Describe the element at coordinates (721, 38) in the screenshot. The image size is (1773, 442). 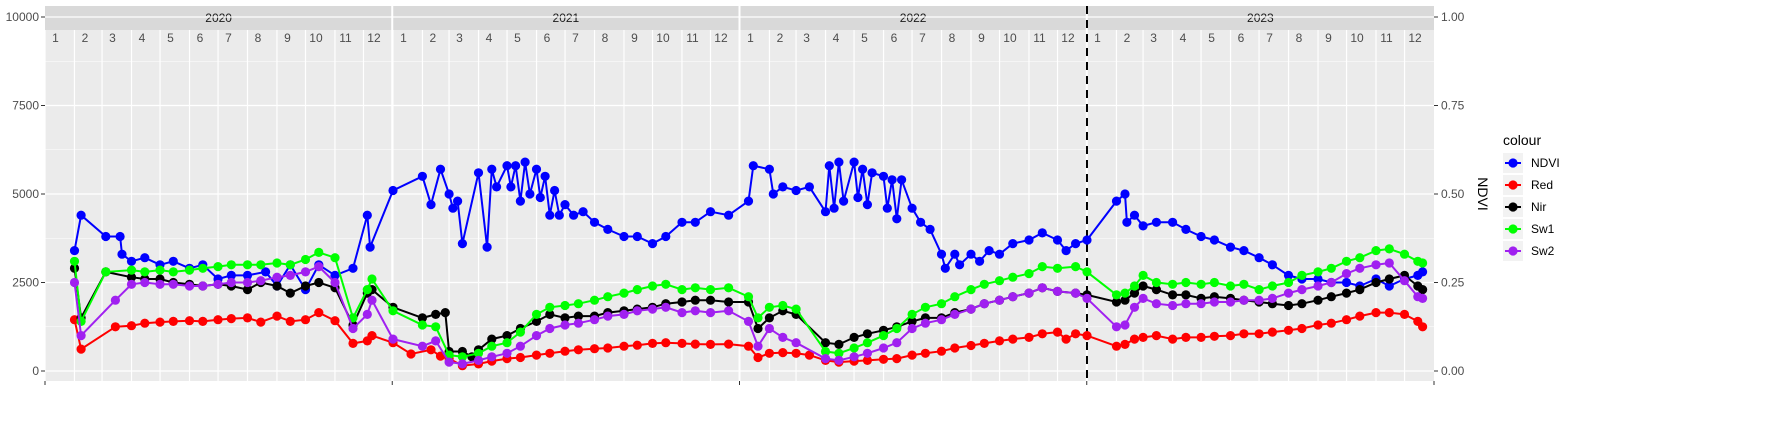
I see `month-label-2021-12: 12` at that location.